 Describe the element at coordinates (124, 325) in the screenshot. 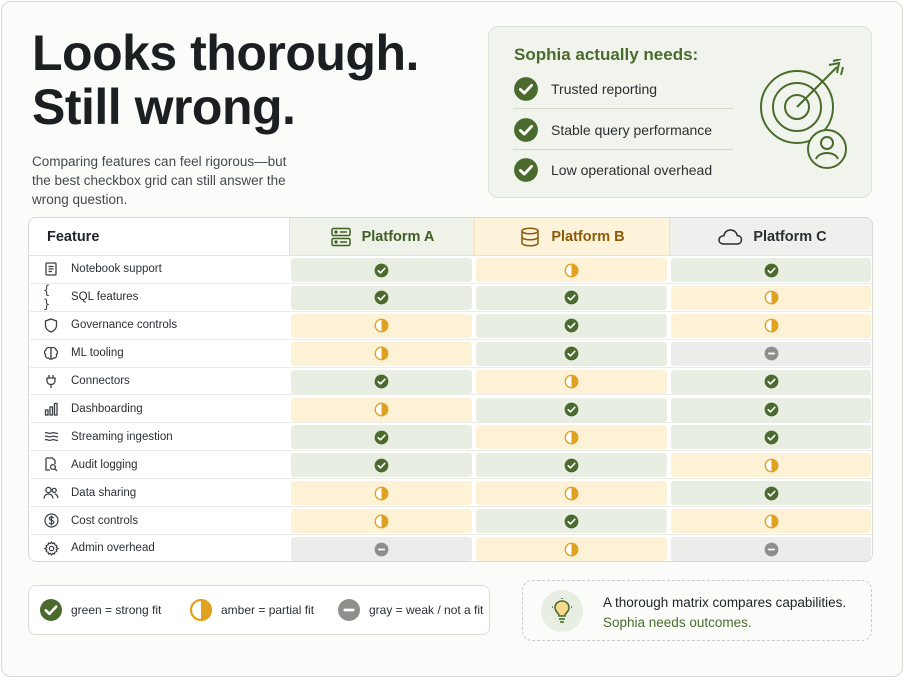

I see `feature-label: Governance controls` at that location.